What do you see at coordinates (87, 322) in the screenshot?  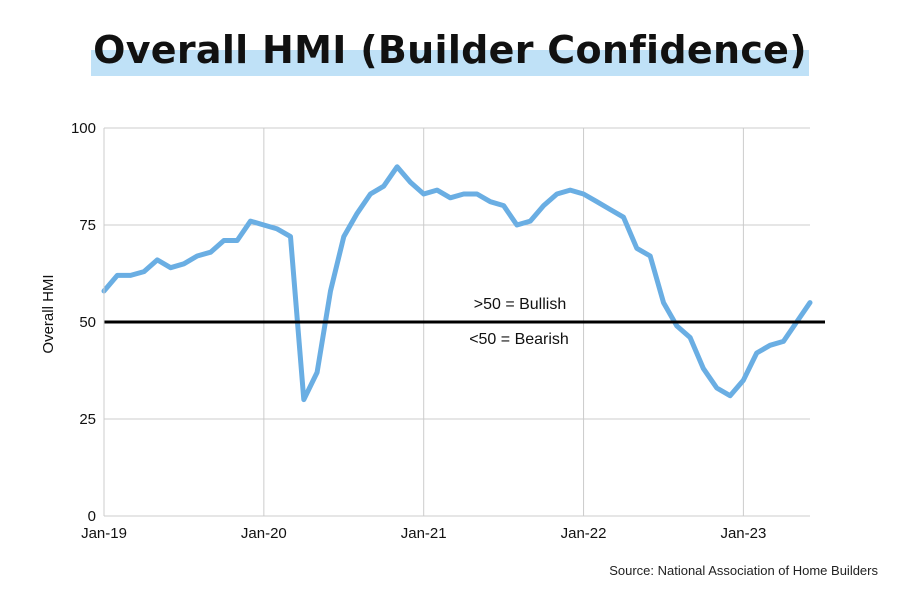 I see `y-tick-label: 50` at bounding box center [87, 322].